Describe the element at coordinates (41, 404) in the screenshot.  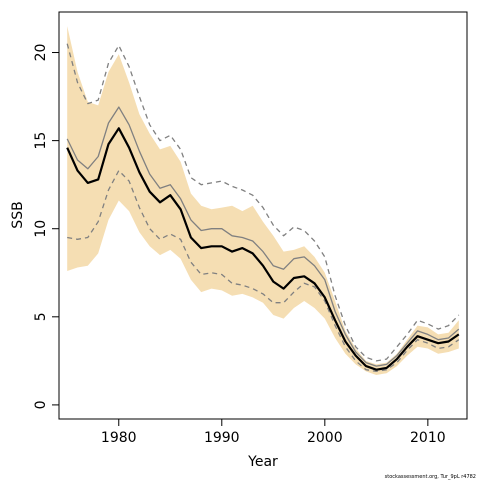
I see `y-tick-label: 0` at that location.